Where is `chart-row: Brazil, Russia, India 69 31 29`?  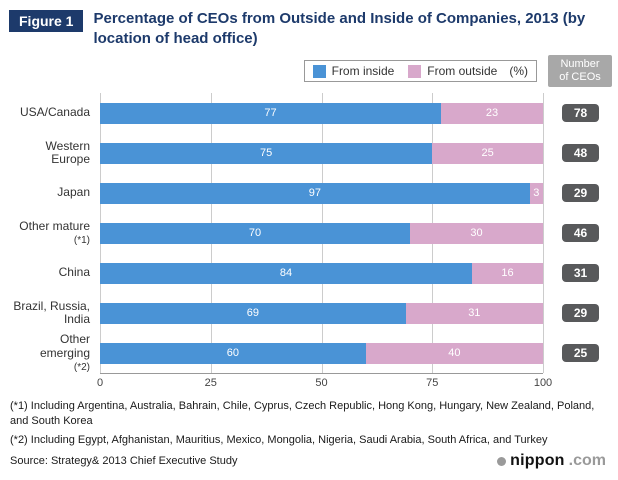 chart-row: Brazil, Russia, India 69 31 29 is located at coordinates (315, 313).